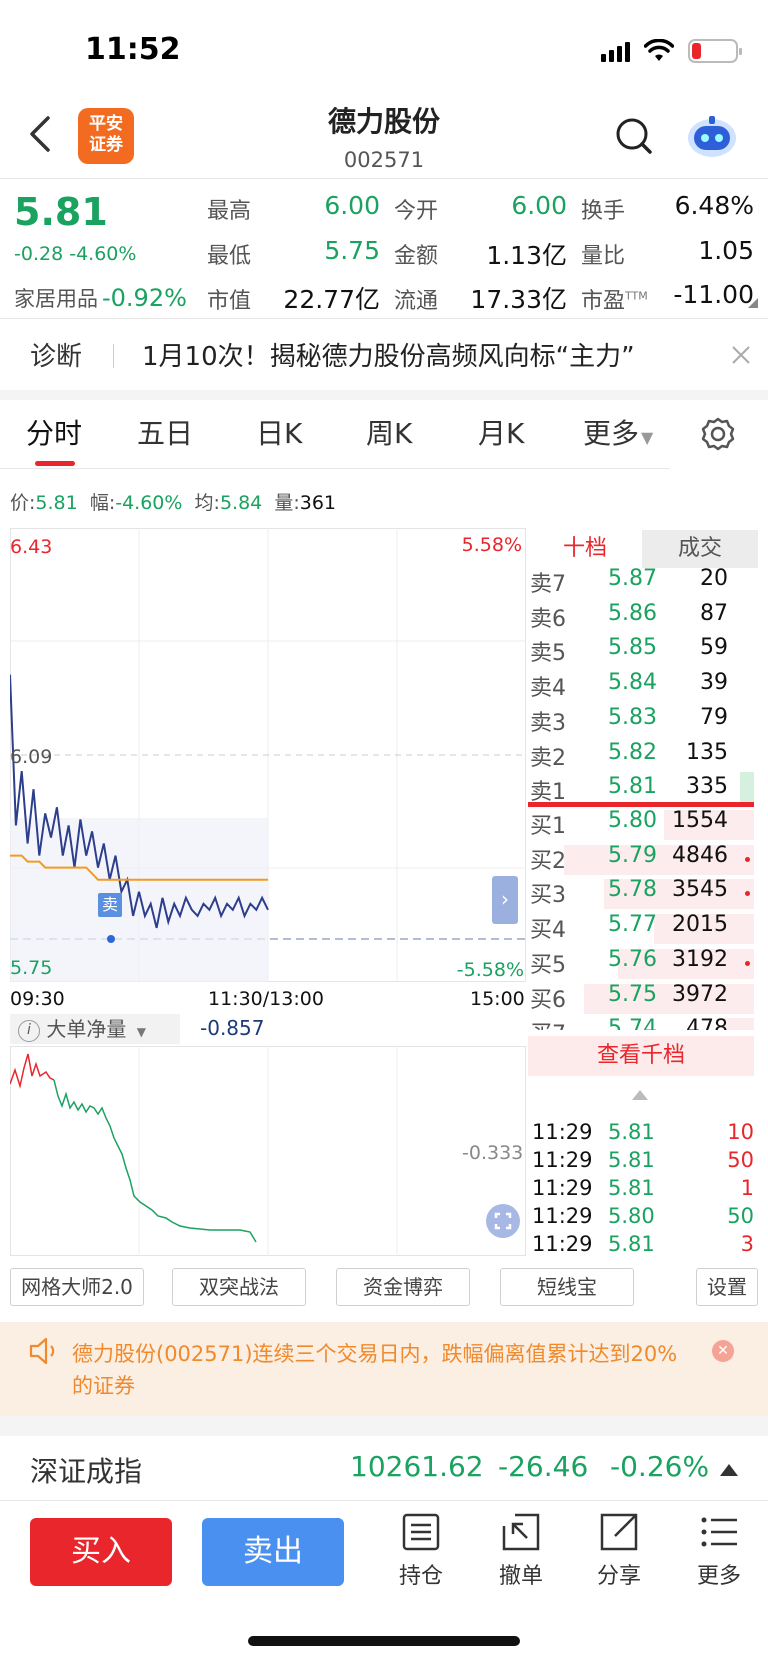 This screenshot has width=768, height=1663. I want to click on ask-label: 卖7, so click(548, 584).